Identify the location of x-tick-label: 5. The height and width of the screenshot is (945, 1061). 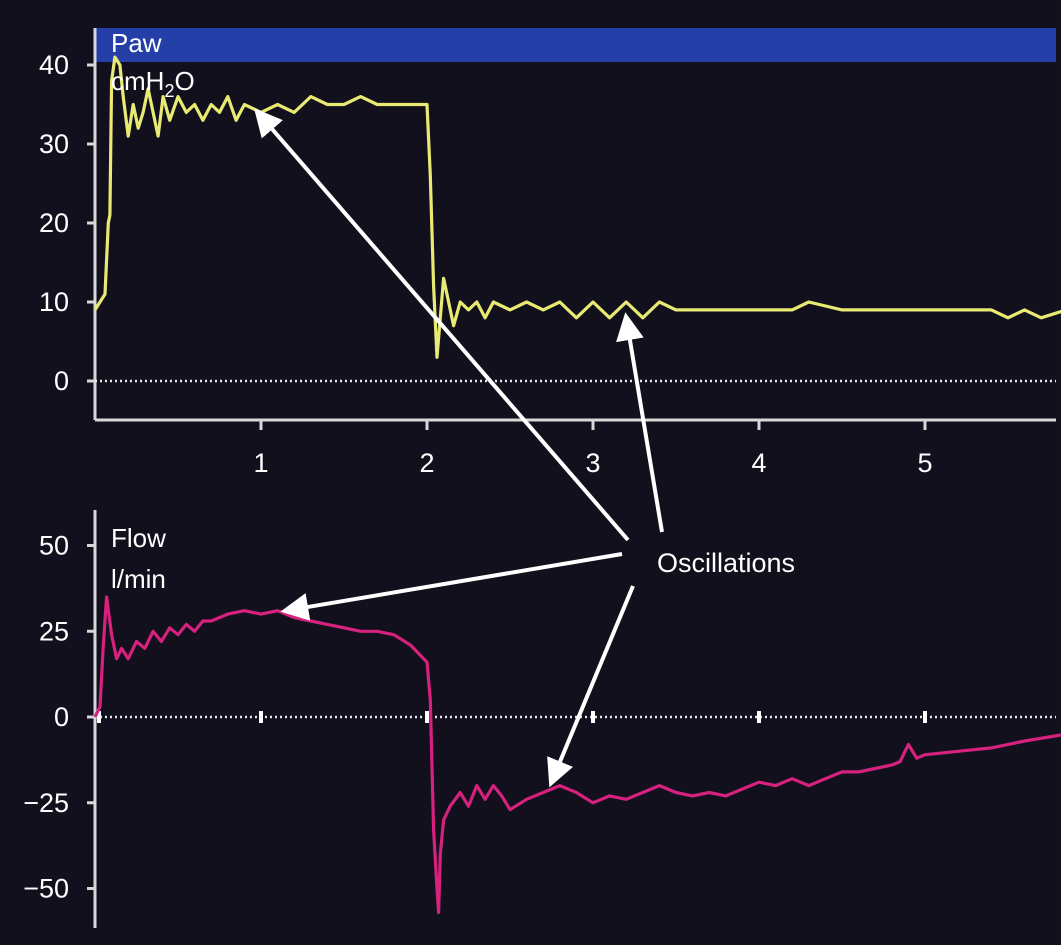
(924, 463).